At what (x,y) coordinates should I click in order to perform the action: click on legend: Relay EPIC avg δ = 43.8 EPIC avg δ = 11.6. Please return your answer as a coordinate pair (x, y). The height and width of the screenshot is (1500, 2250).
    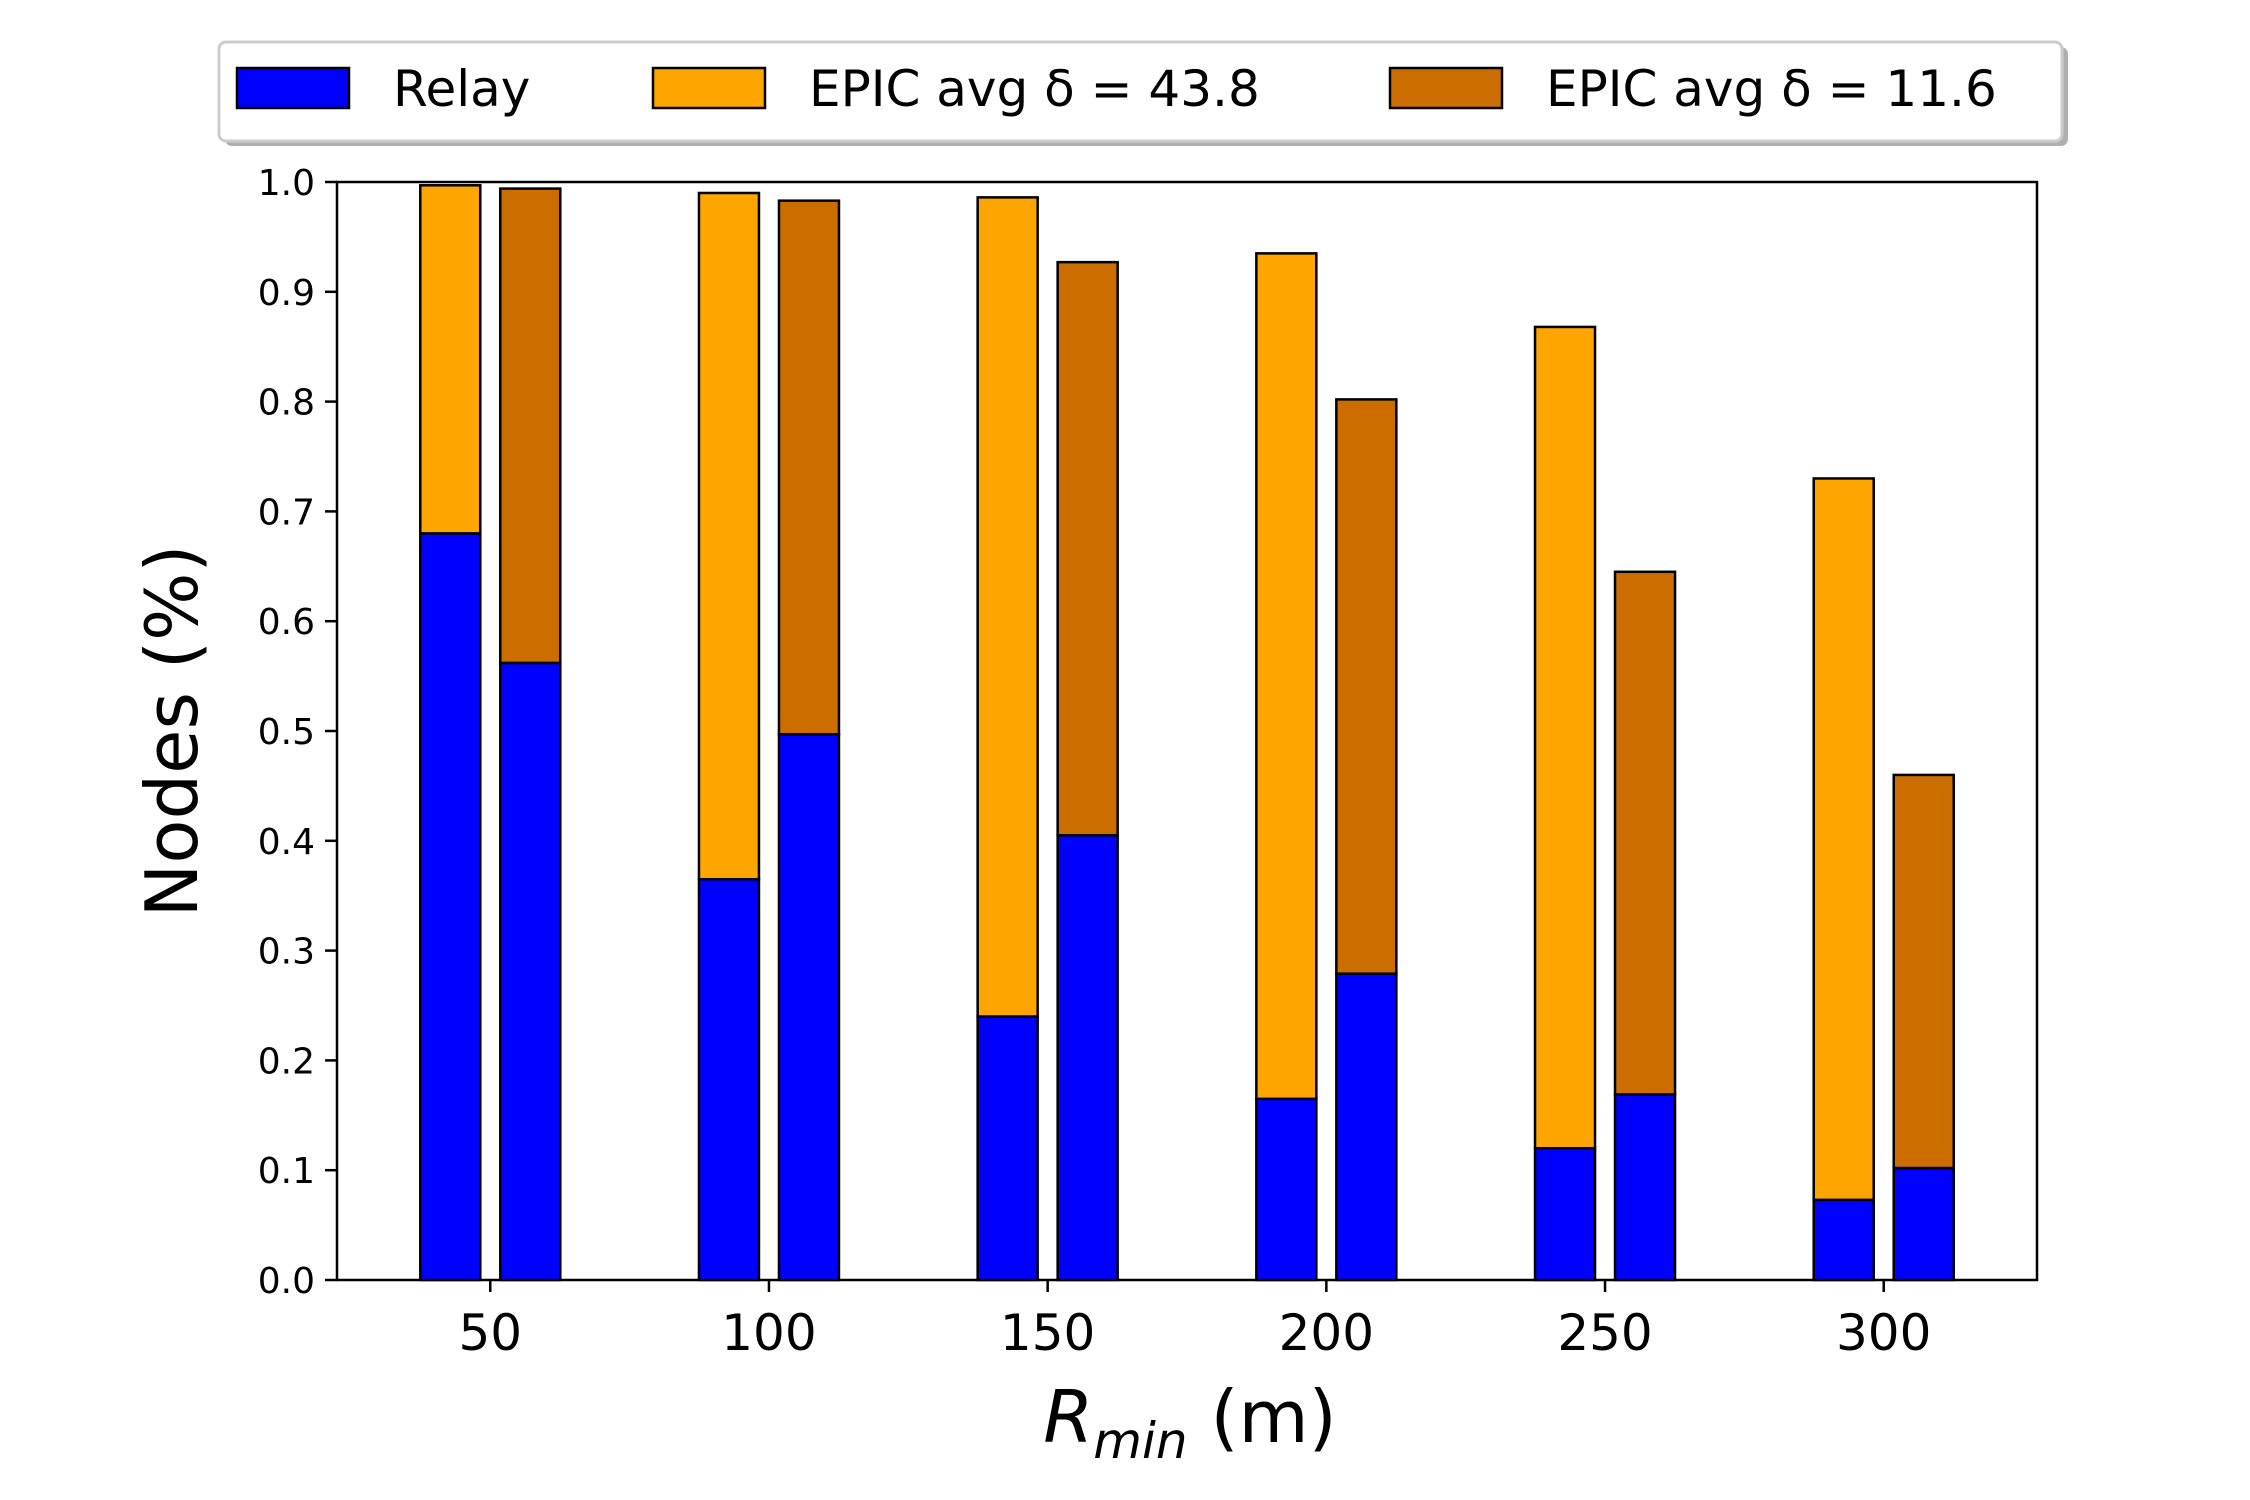
    Looking at the image, I should click on (1142, 93).